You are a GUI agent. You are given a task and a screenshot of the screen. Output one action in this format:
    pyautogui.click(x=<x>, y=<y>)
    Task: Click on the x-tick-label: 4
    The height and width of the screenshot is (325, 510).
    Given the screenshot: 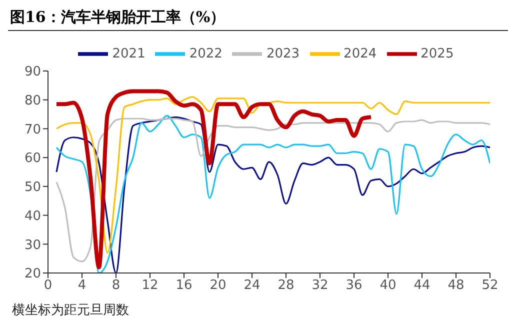 What is the action you would take?
    pyautogui.click(x=82, y=286)
    